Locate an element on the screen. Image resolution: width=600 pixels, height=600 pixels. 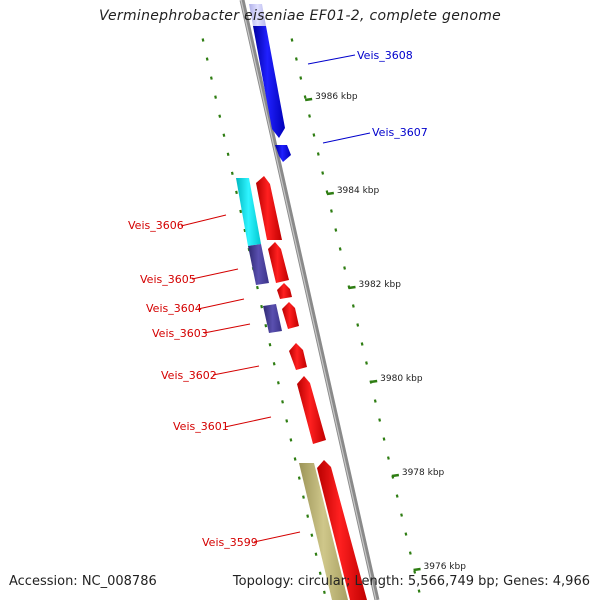
gene-label-veis-3605: Veis_3605 is located at coordinates (168, 279).